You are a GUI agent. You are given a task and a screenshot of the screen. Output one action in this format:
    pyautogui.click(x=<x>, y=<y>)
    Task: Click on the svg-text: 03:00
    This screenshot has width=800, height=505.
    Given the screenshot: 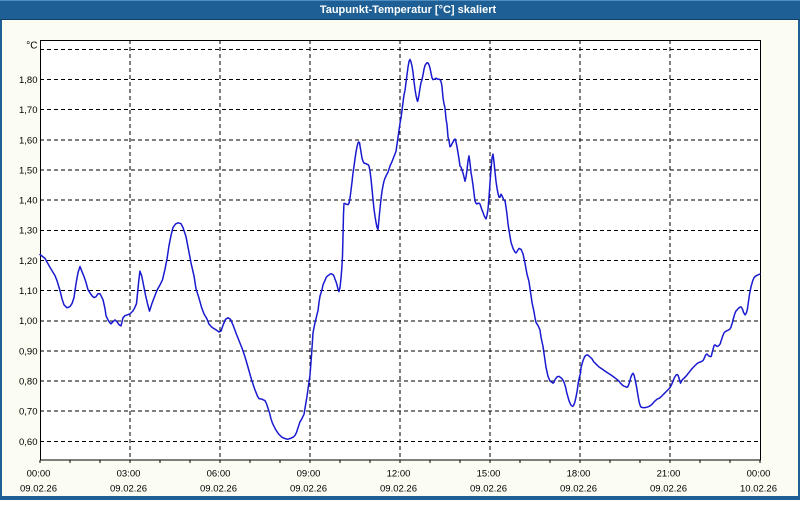 What is the action you would take?
    pyautogui.click(x=129, y=474)
    